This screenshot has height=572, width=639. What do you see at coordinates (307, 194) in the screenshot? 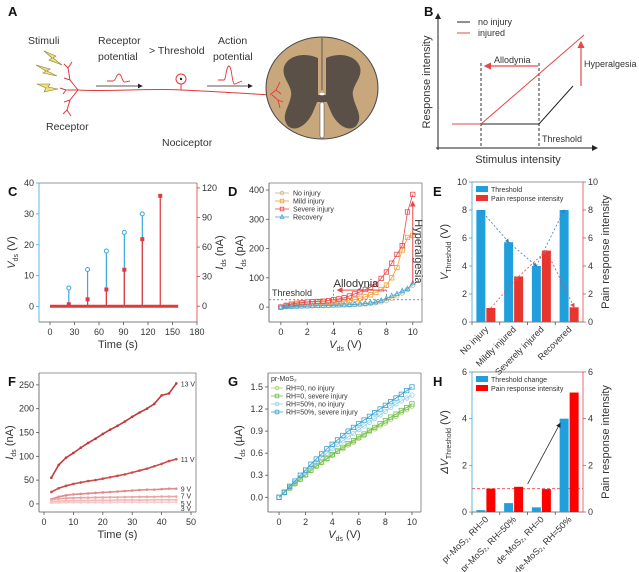
I see `legend-label: No injury` at bounding box center [307, 194].